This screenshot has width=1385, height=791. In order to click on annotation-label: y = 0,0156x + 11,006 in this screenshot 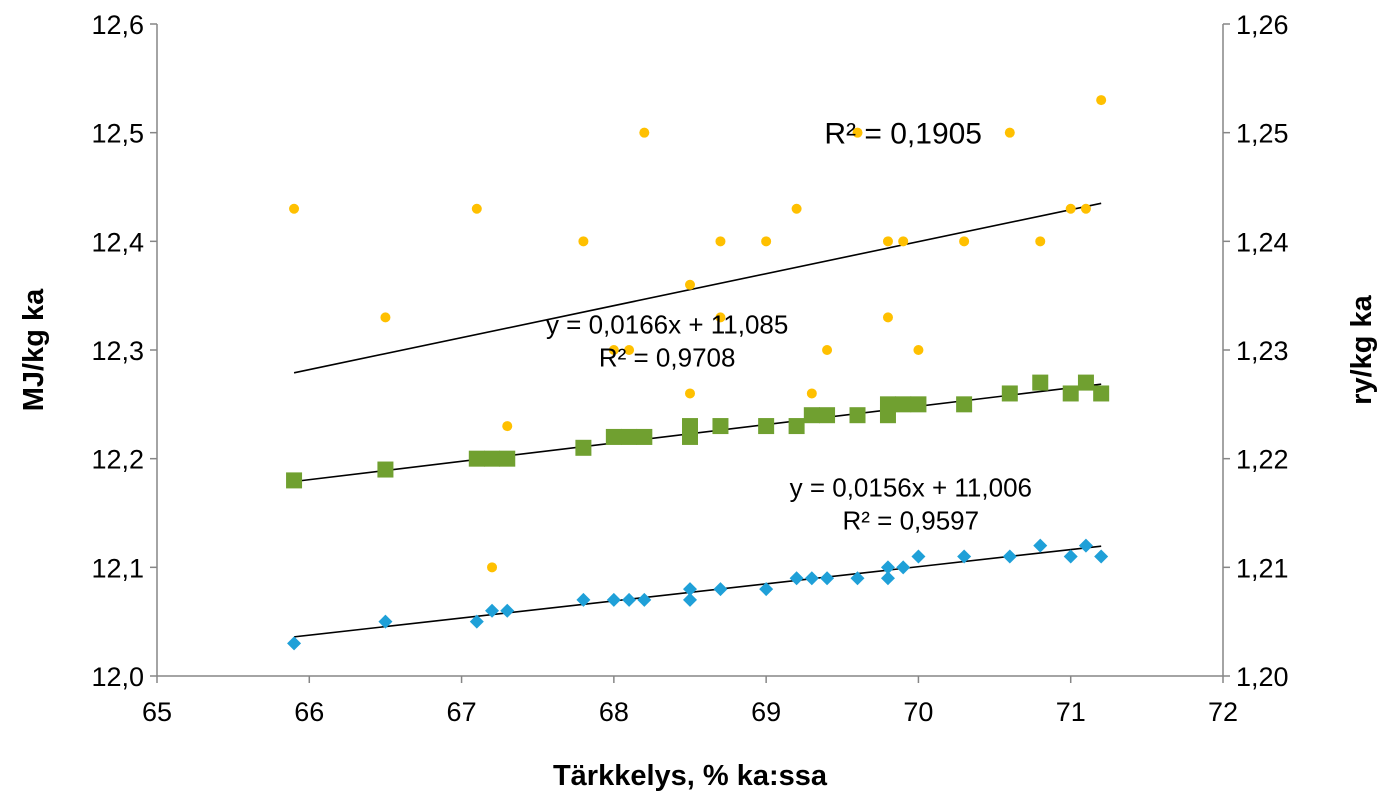, I will do `click(911, 488)`.